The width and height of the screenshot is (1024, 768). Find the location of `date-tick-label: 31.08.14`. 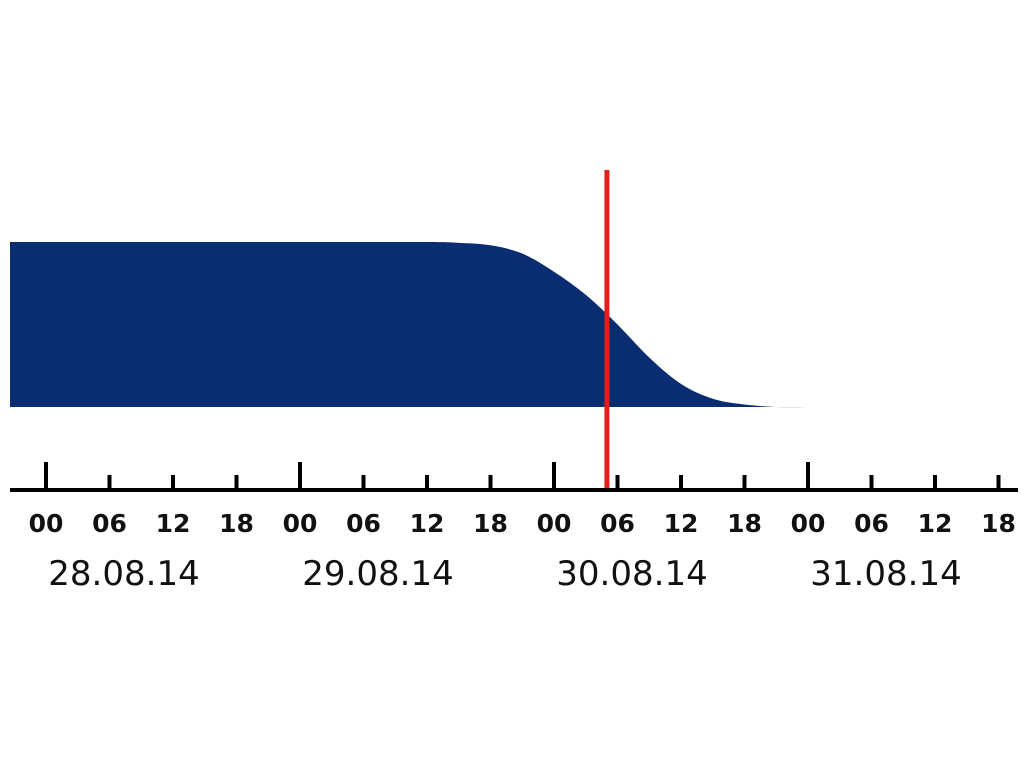

date-tick-label: 31.08.14 is located at coordinates (885, 574).